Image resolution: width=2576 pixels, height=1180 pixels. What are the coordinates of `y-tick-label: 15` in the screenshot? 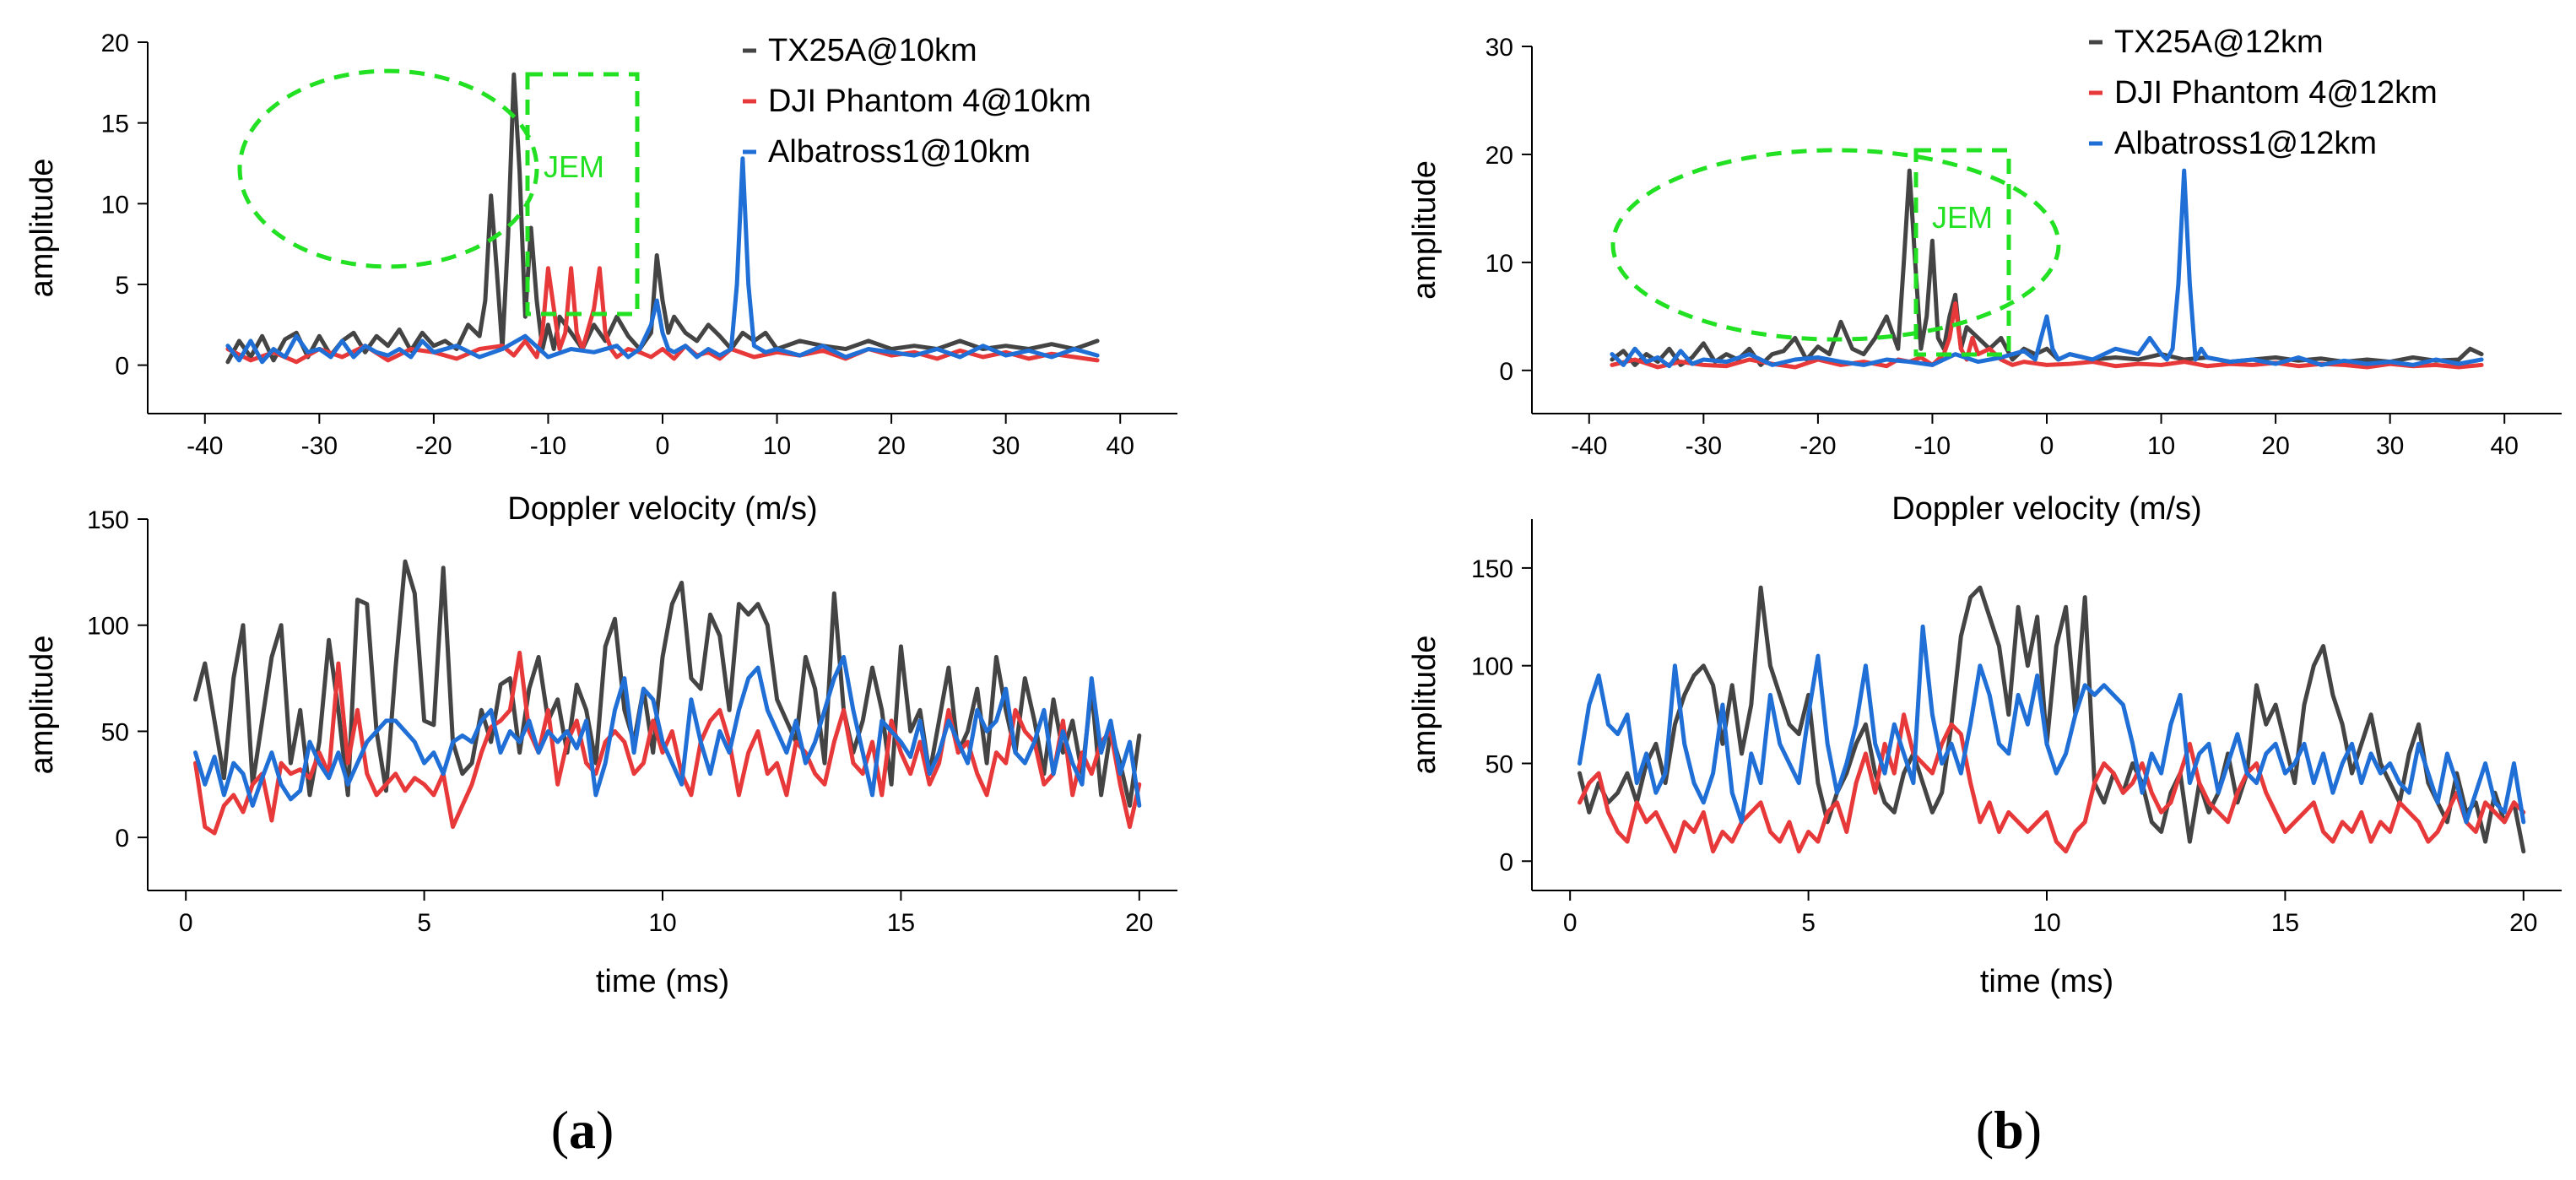 It's located at (115, 124).